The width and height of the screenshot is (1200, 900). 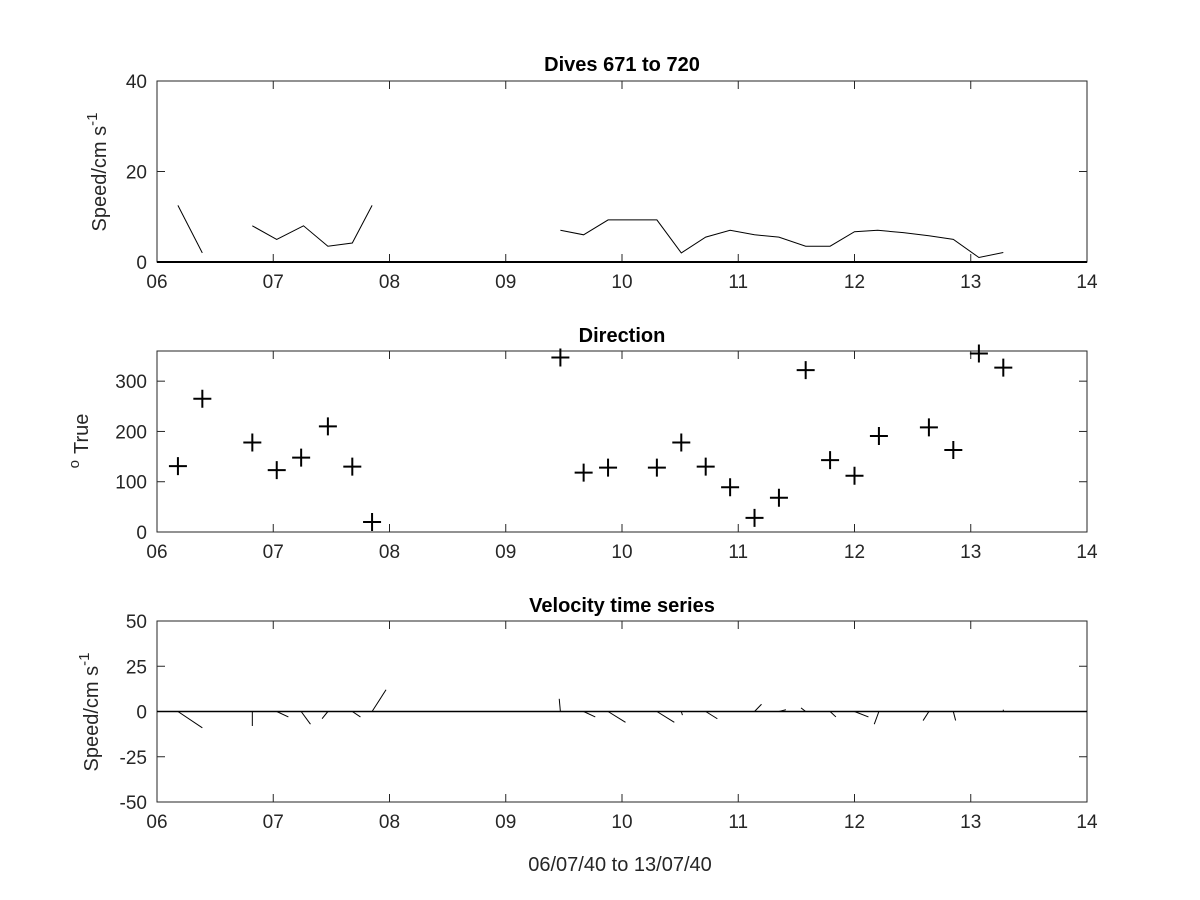 I want to click on velocity-xtick-label: 10, so click(x=621, y=822).